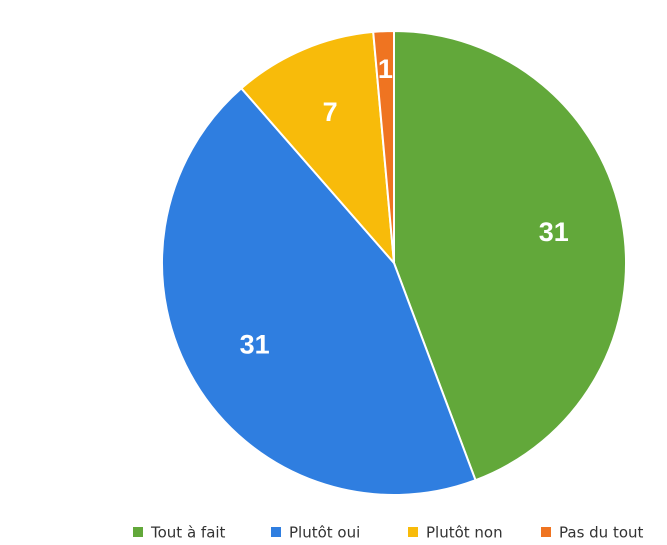  Describe the element at coordinates (601, 533) in the screenshot. I see `legend-label: Pas du tout` at that location.